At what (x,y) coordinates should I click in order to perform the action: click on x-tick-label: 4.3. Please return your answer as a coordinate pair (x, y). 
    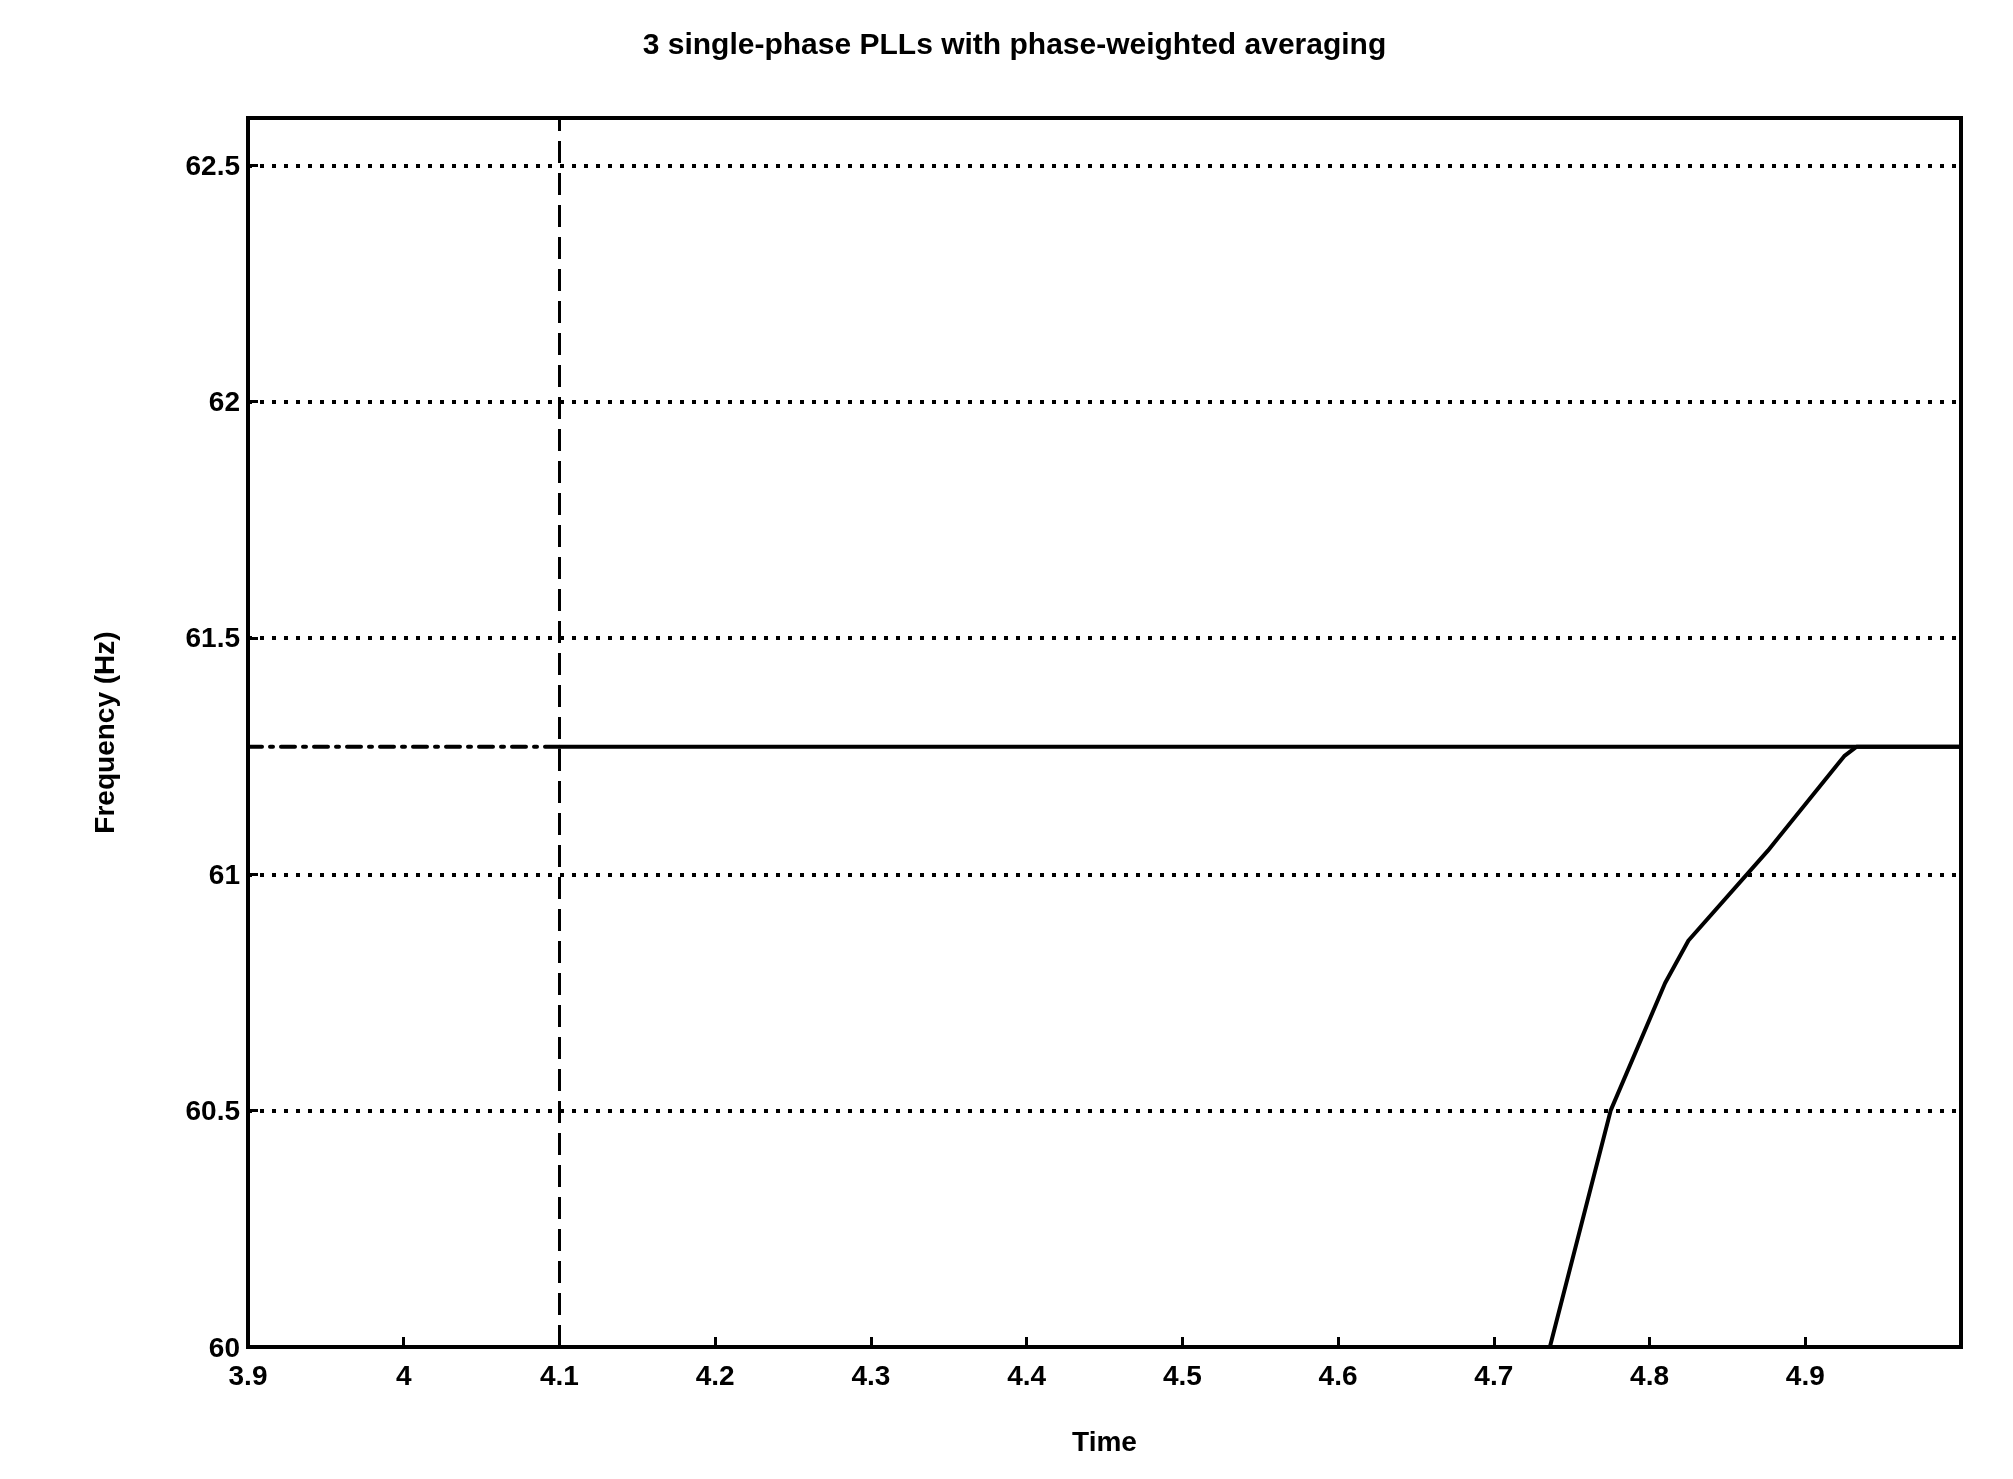
    Looking at the image, I should click on (871, 1375).